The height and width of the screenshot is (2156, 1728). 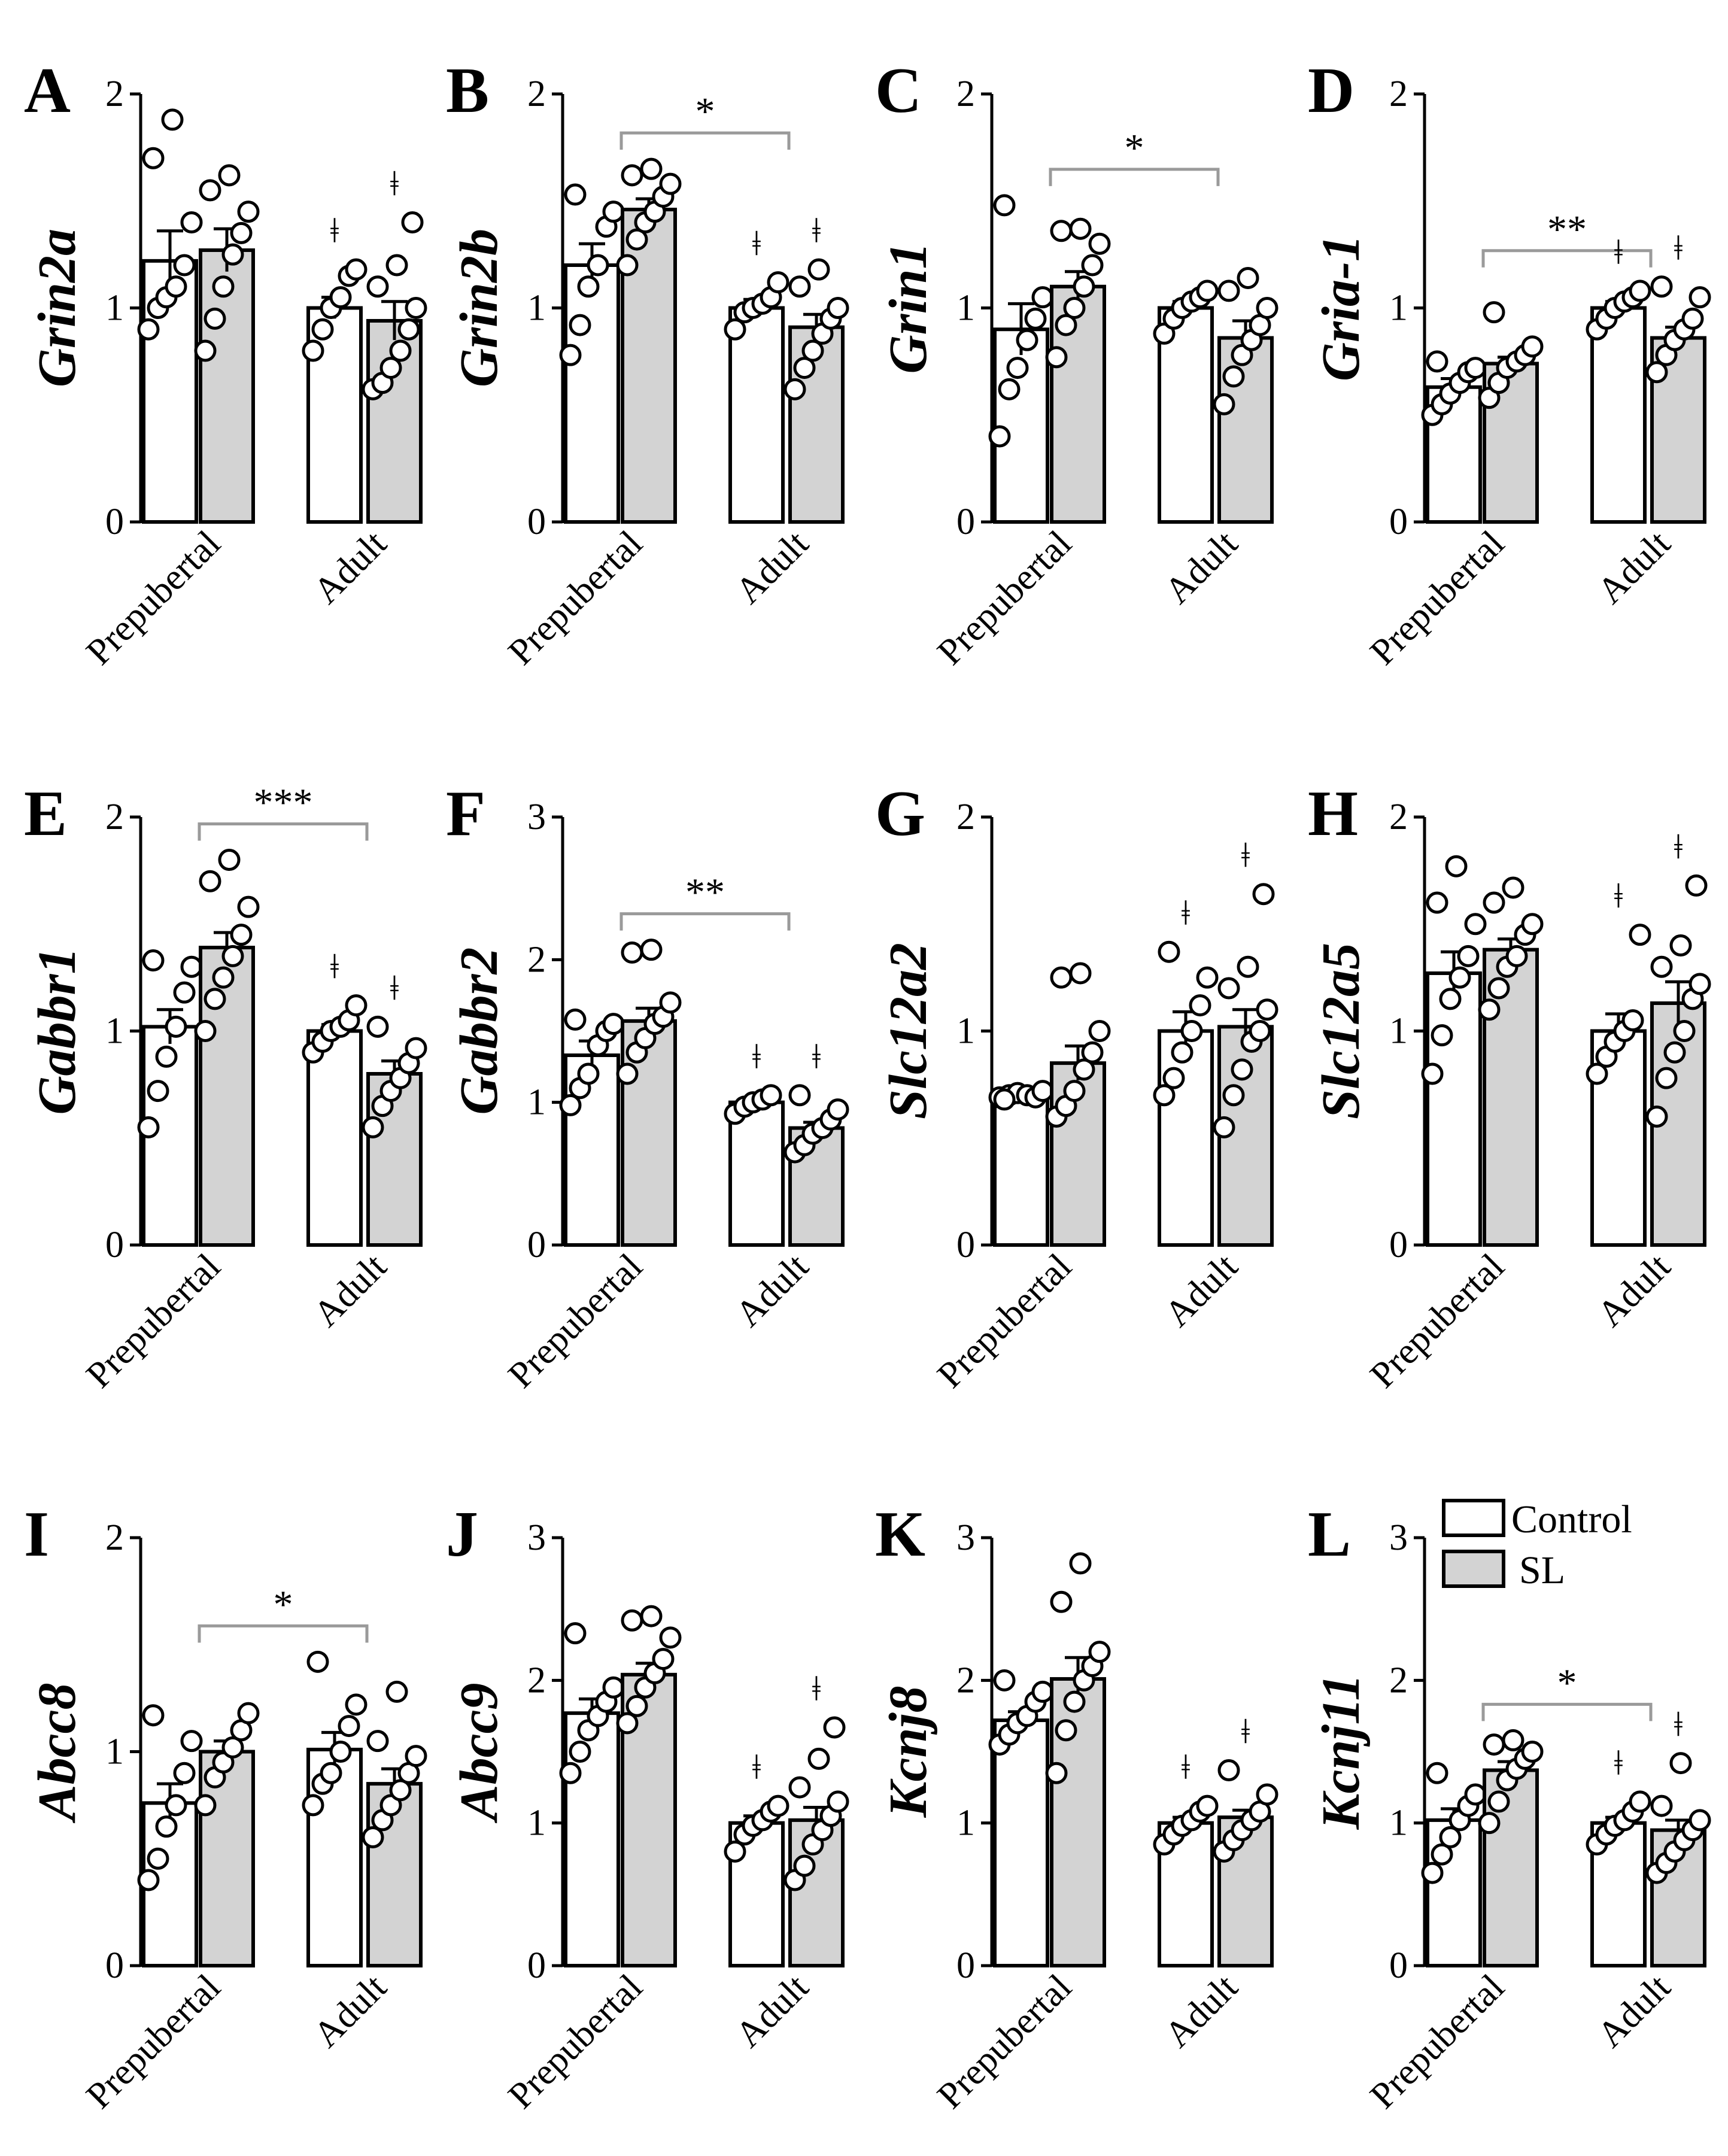 What do you see at coordinates (536, 817) in the screenshot?
I see `y-tick-label: 3` at bounding box center [536, 817].